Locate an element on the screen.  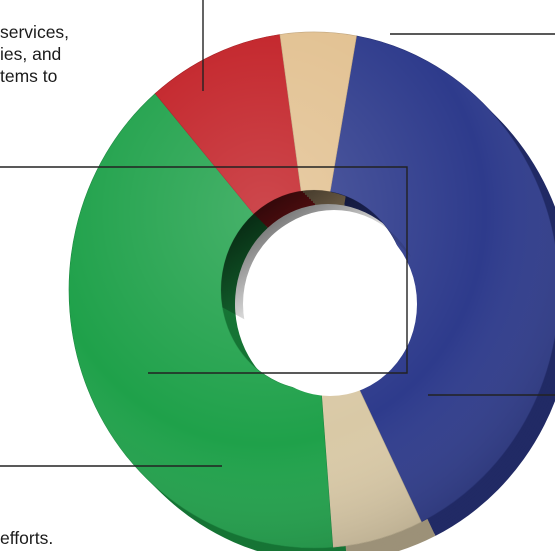
annotation-fragment-services: services, is located at coordinates (35, 32).